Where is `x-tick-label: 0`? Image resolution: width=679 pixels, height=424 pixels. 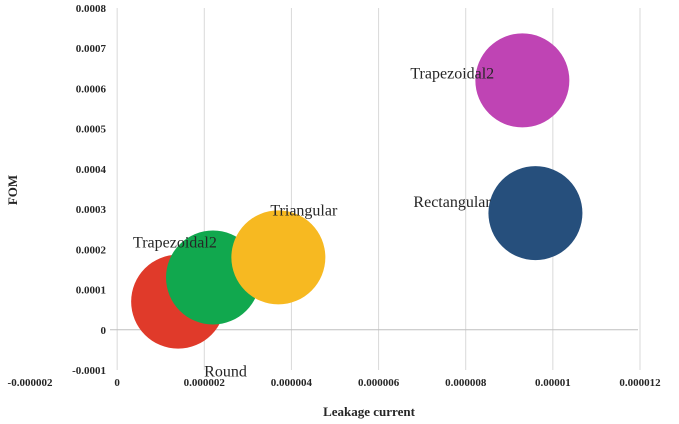 x-tick-label: 0 is located at coordinates (117, 383).